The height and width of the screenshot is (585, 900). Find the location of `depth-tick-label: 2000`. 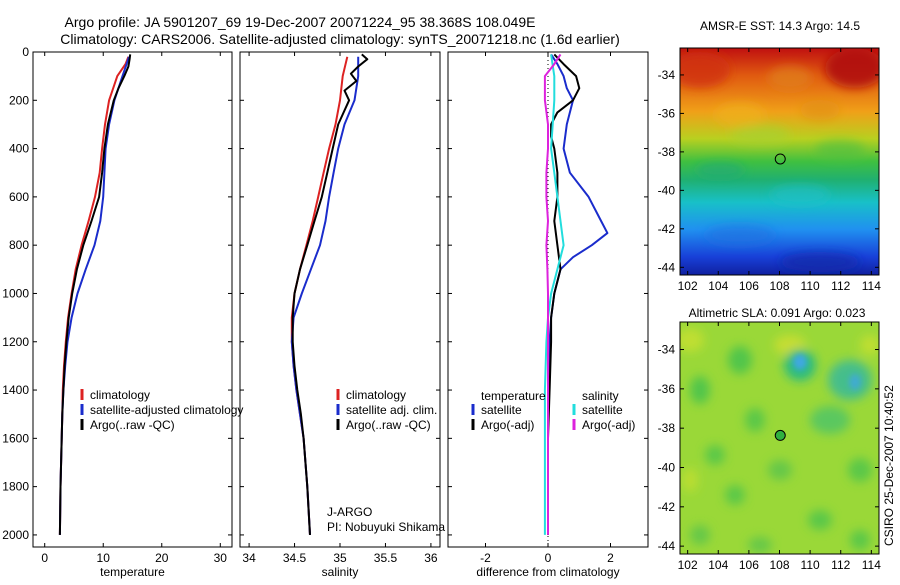

depth-tick-label: 2000 is located at coordinates (15, 535).